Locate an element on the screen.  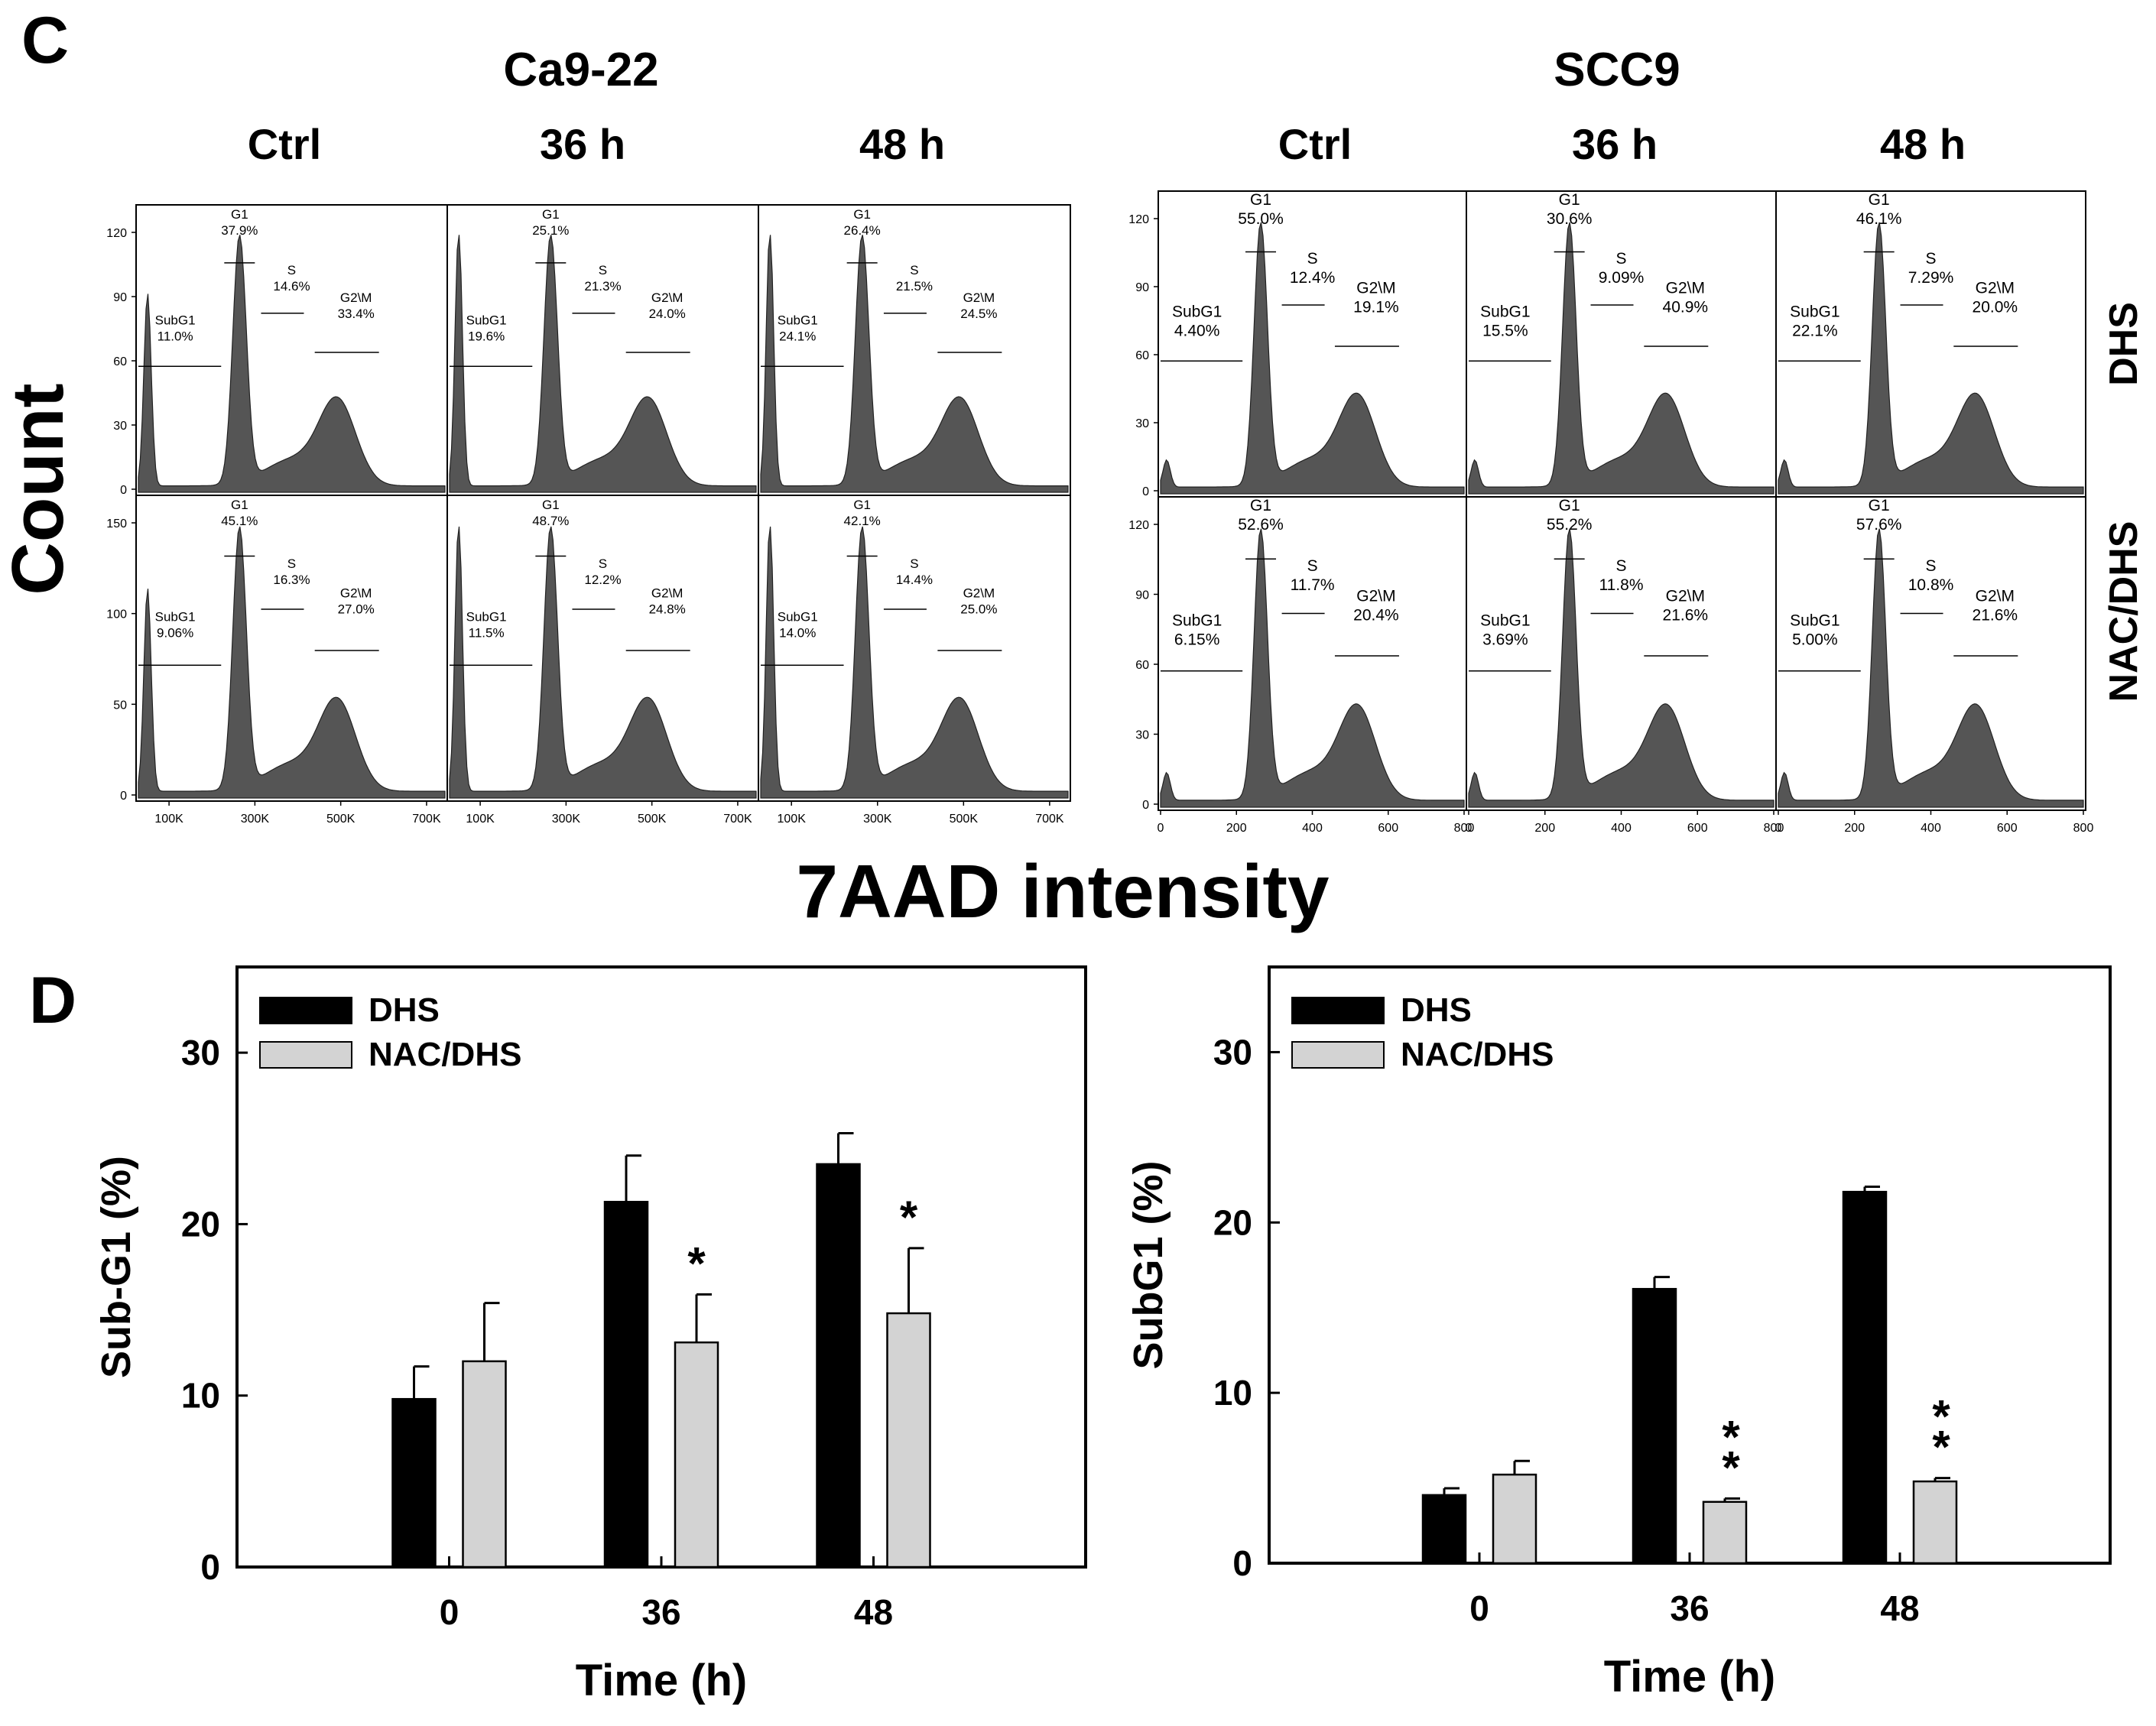
y-tick-label: 30 is located at coordinates (1232, 1052).